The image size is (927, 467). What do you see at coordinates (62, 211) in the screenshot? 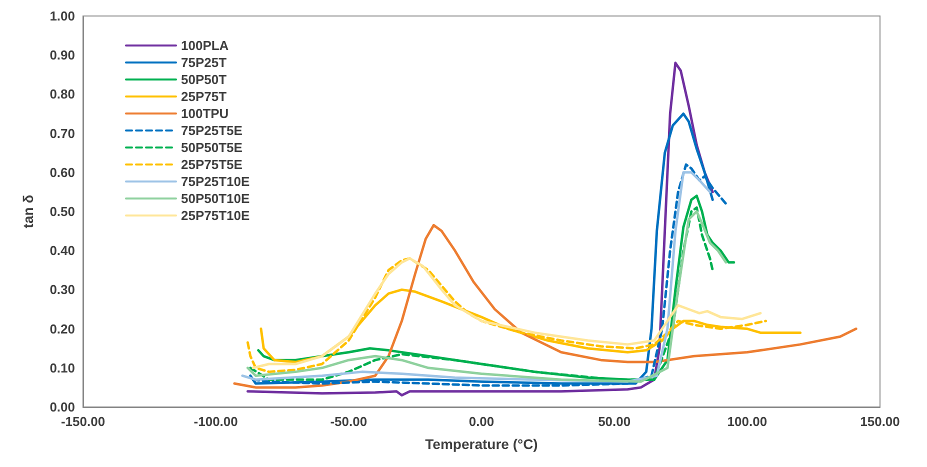
I see `y-tick-label: 0.50` at bounding box center [62, 211].